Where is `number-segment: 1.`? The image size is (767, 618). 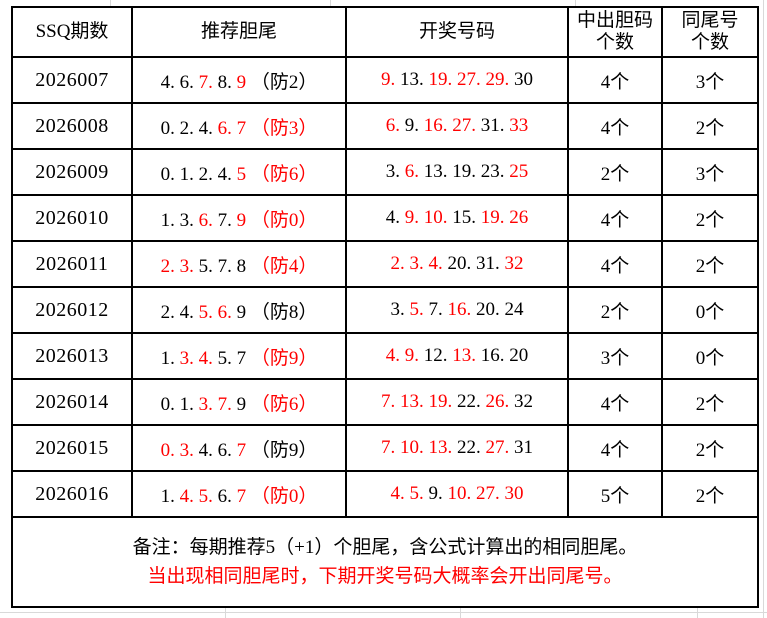 number-segment: 1. is located at coordinates (170, 496).